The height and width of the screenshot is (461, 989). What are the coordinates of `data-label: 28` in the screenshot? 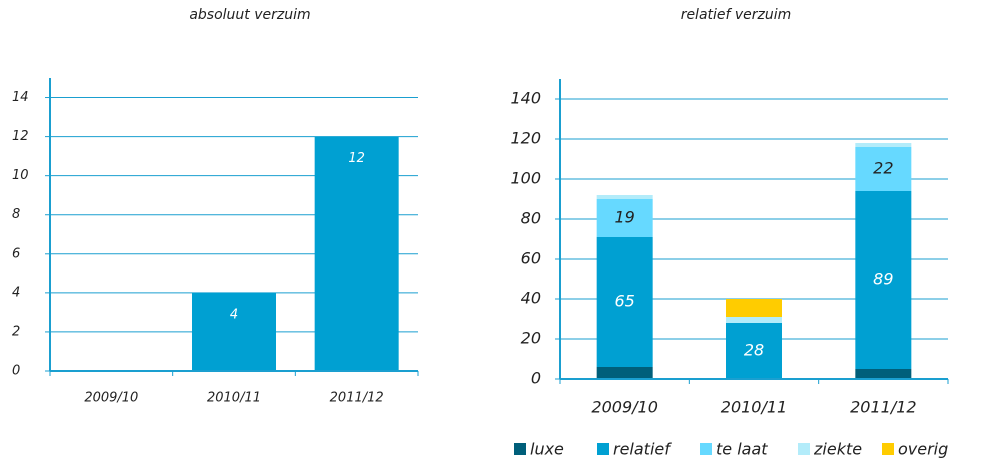 It's located at (754, 350).